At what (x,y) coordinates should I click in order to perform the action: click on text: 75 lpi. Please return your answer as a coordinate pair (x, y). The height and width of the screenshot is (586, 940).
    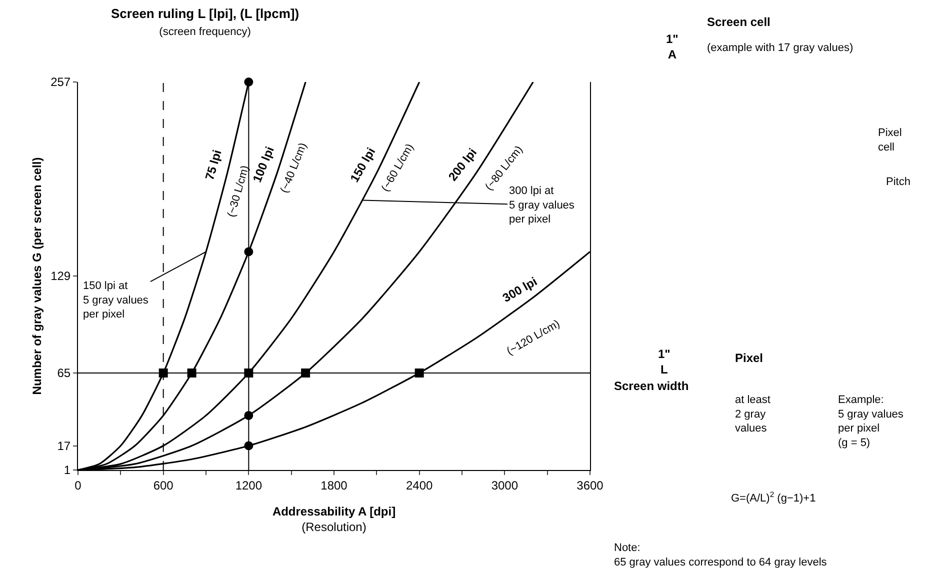
    Looking at the image, I should click on (213, 165).